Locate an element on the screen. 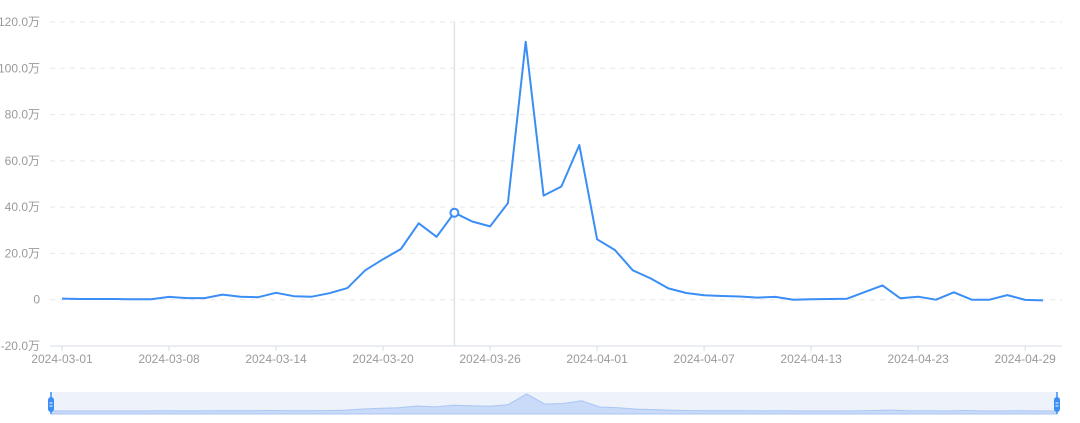  data-zoom-handle-right is located at coordinates (1057, 403).